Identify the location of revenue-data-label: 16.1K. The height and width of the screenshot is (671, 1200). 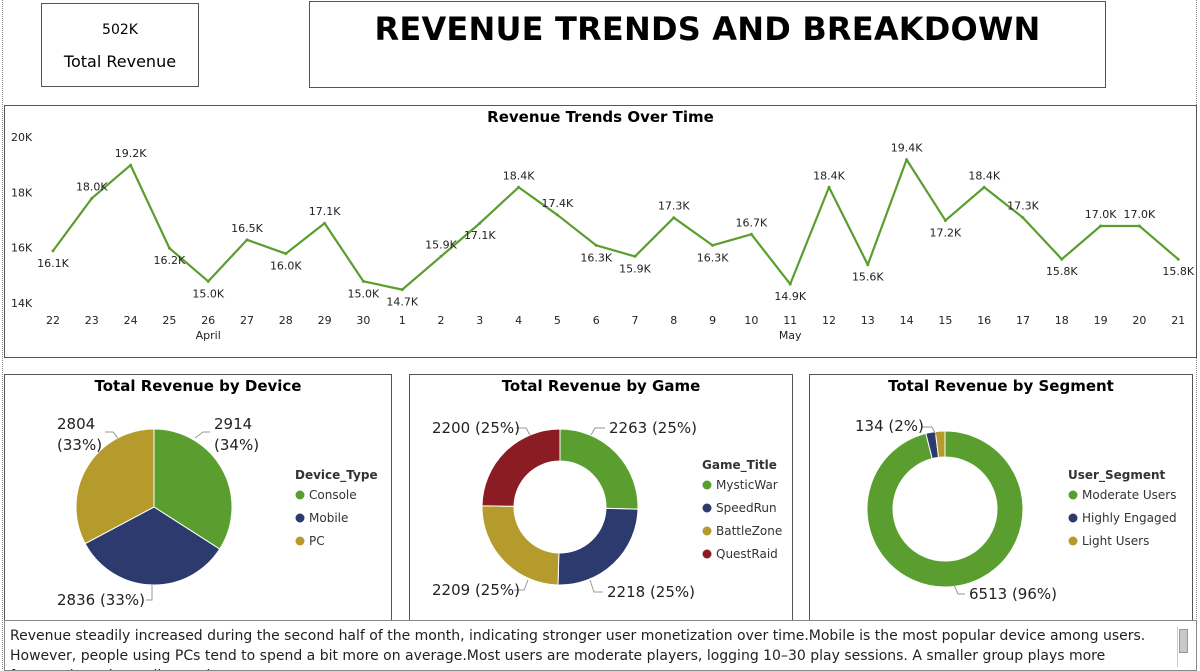
(53, 263).